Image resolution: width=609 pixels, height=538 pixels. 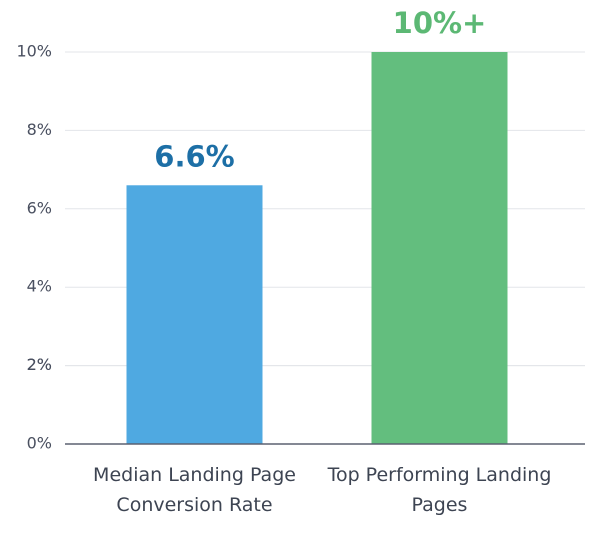 What do you see at coordinates (39, 207) in the screenshot?
I see `y-tick-label: 6%` at bounding box center [39, 207].